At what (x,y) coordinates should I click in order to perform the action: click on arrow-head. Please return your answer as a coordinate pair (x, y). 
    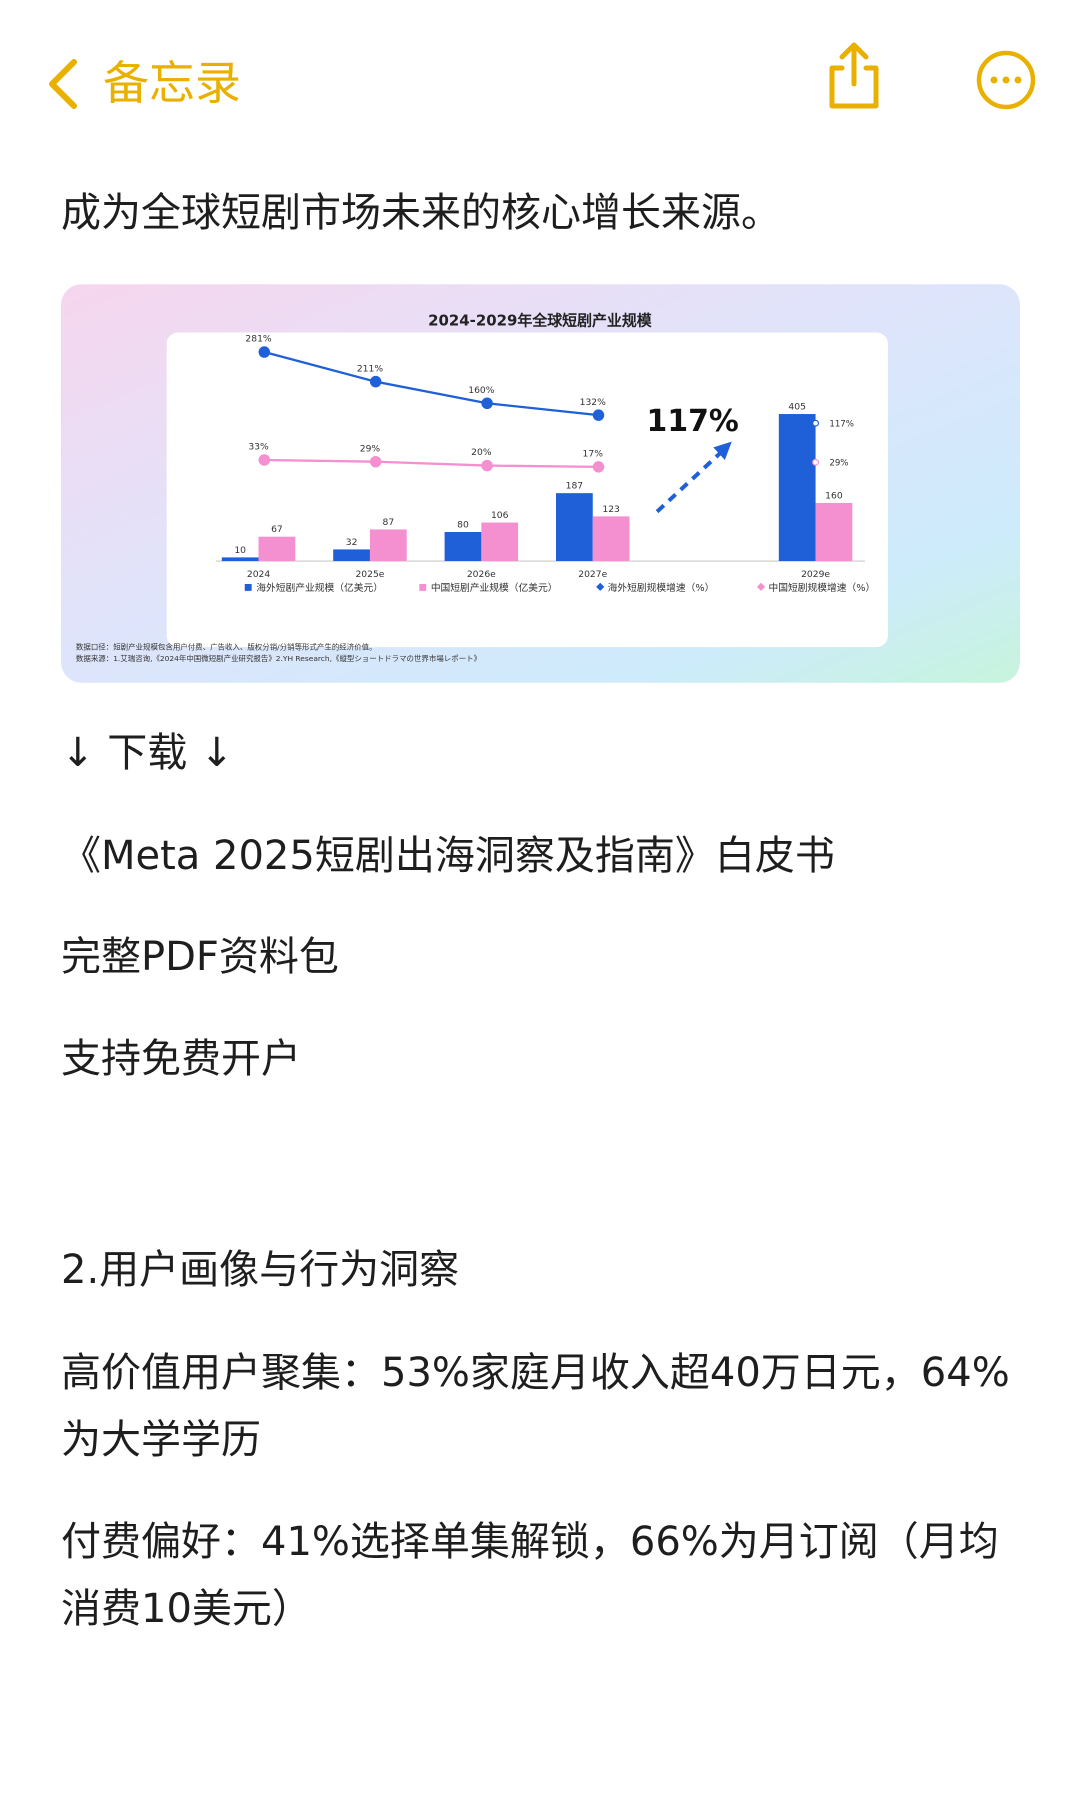
    Looking at the image, I should click on (722, 450).